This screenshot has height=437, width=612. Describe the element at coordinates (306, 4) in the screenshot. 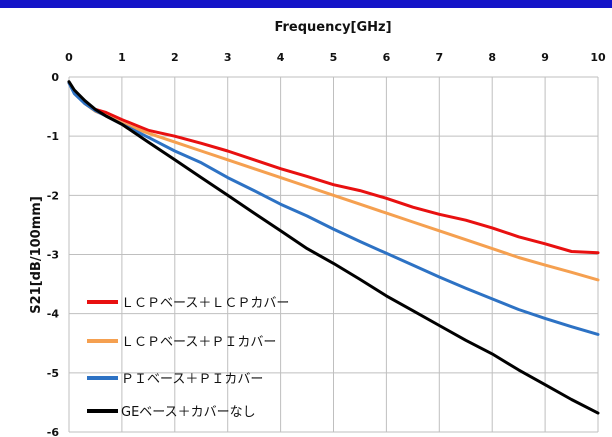

I see `header-bar` at that location.